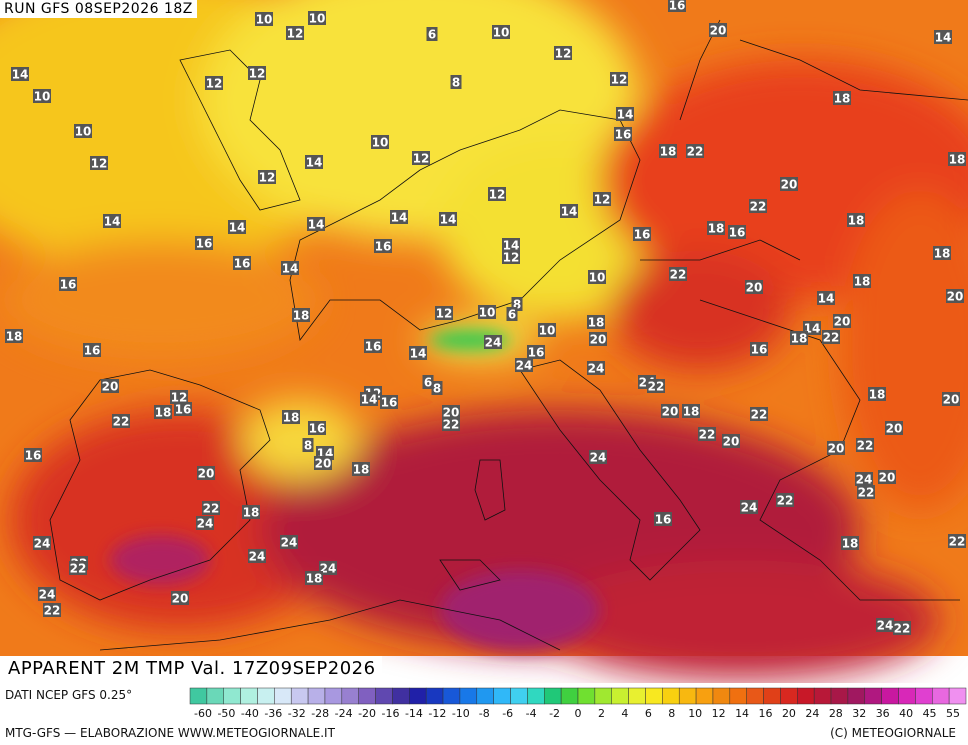 This screenshot has width=968, height=745. Describe the element at coordinates (601, 713) in the screenshot. I see `colorbar-label: 2` at that location.